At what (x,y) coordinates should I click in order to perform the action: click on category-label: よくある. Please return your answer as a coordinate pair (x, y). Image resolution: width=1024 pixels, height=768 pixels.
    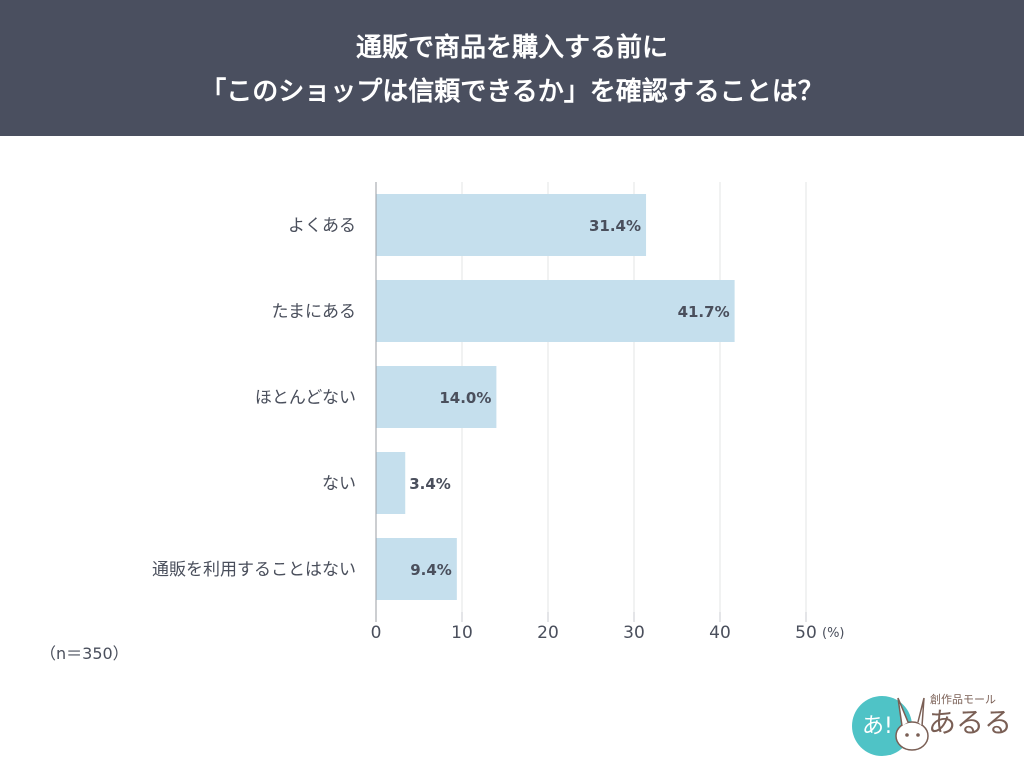
    Looking at the image, I should click on (322, 226).